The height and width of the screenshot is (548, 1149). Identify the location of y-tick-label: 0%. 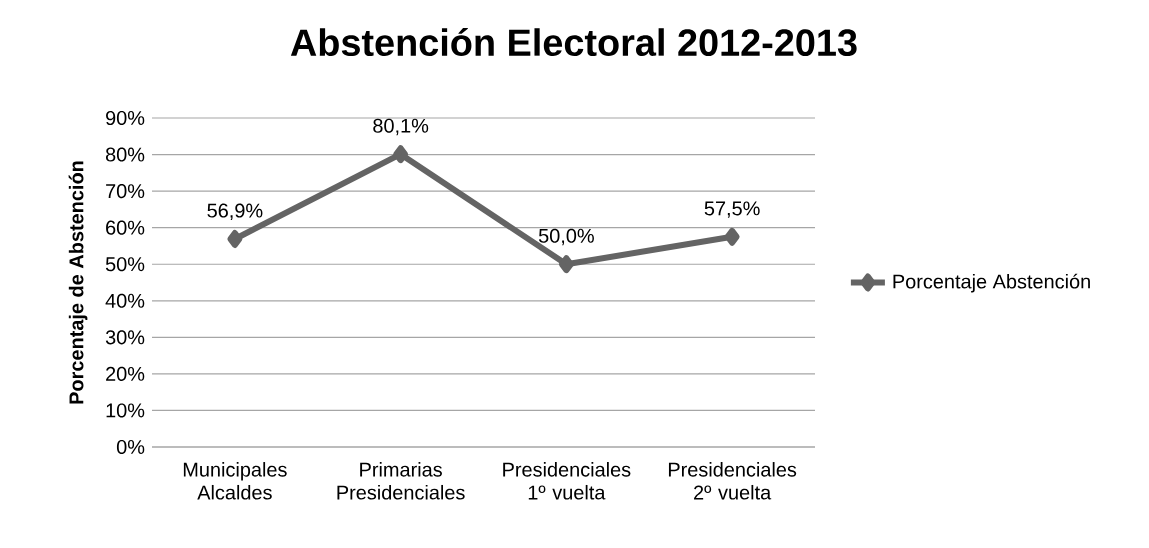
(130, 447).